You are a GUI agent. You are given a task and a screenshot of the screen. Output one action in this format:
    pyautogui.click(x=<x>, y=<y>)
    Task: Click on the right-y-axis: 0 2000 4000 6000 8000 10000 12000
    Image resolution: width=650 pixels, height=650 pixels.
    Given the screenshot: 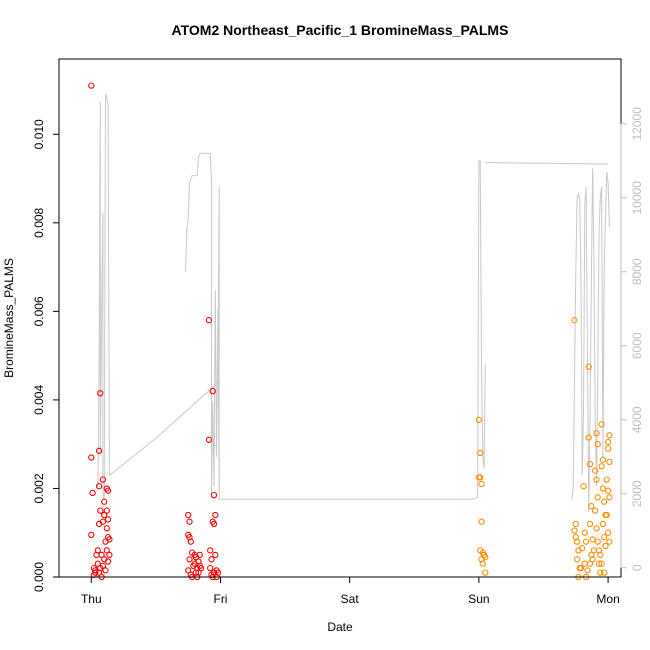 What is the action you would take?
    pyautogui.click(x=632, y=339)
    